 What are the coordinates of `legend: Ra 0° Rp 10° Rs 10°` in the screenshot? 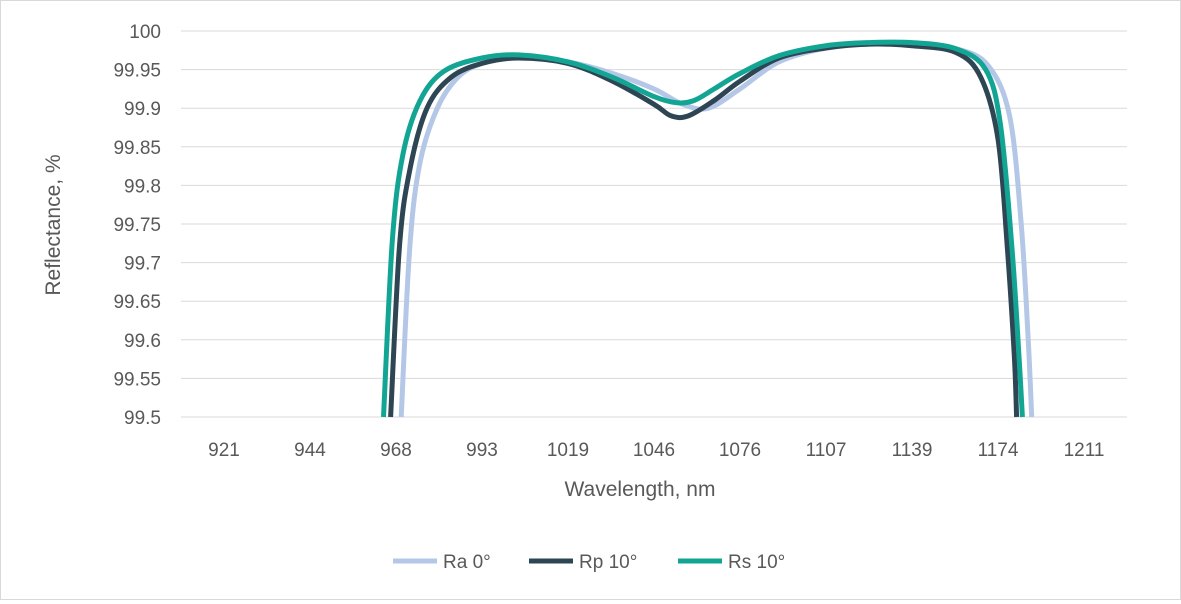 It's located at (589, 562).